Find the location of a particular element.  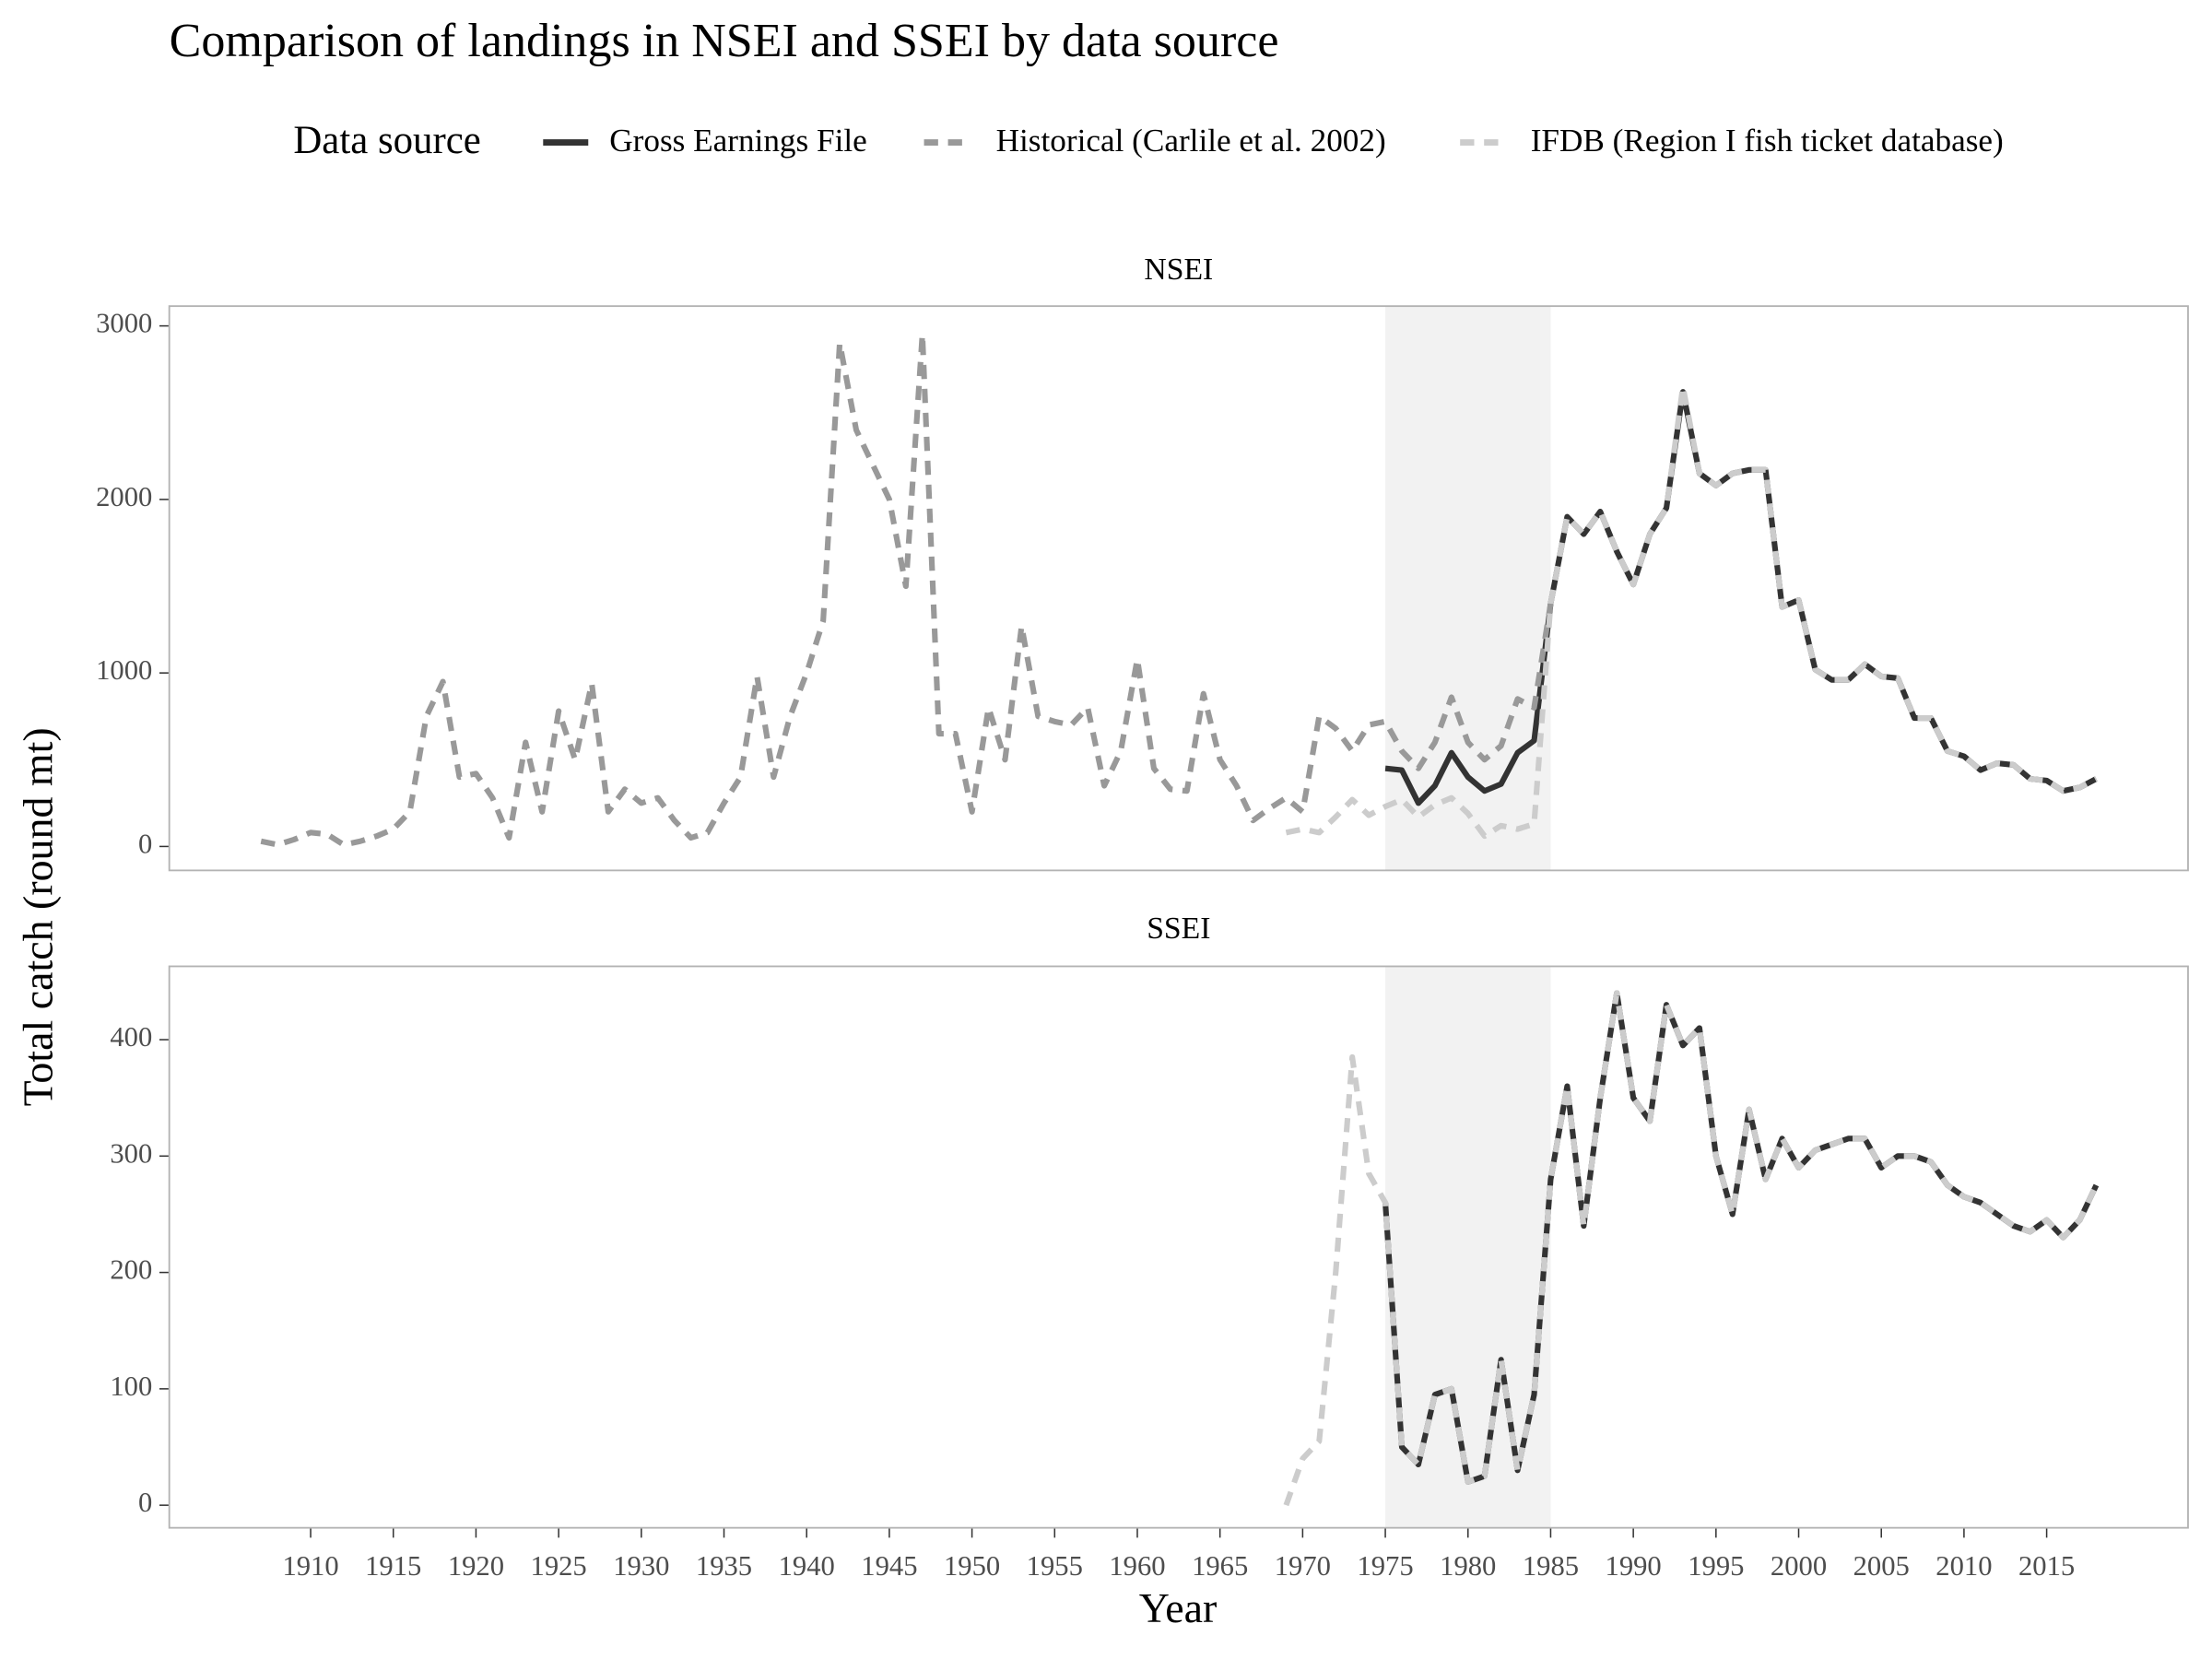

x-tick-label: 1970 is located at coordinates (1303, 1566).